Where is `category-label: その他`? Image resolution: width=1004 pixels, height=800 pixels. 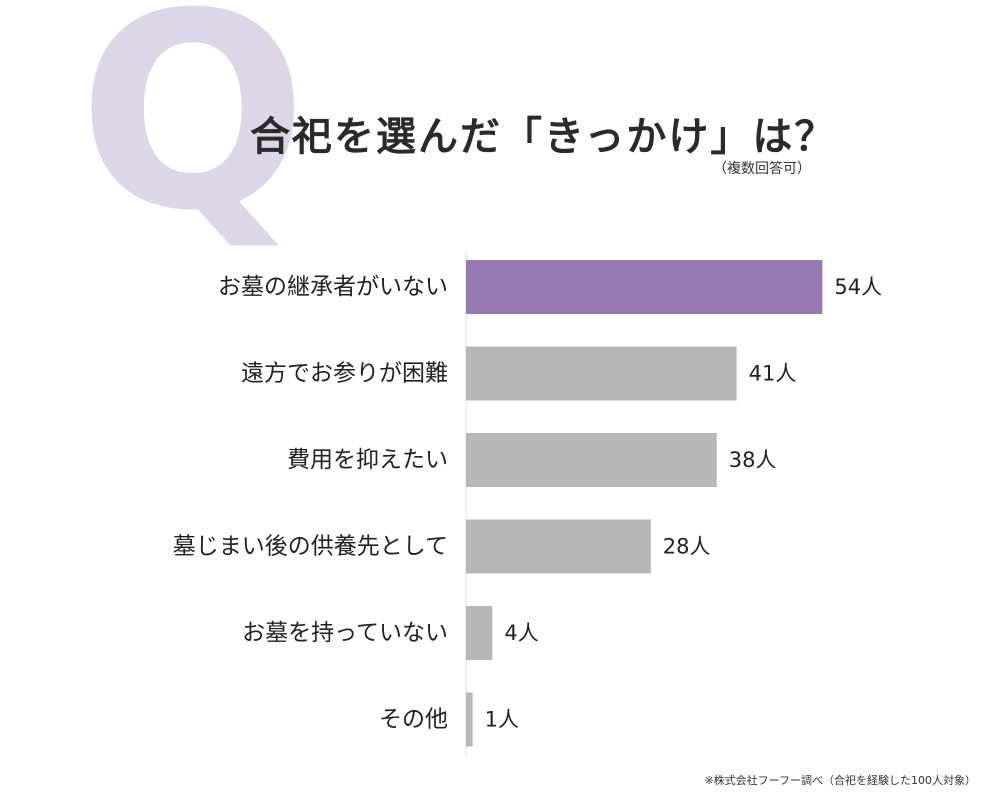 category-label: その他 is located at coordinates (413, 720).